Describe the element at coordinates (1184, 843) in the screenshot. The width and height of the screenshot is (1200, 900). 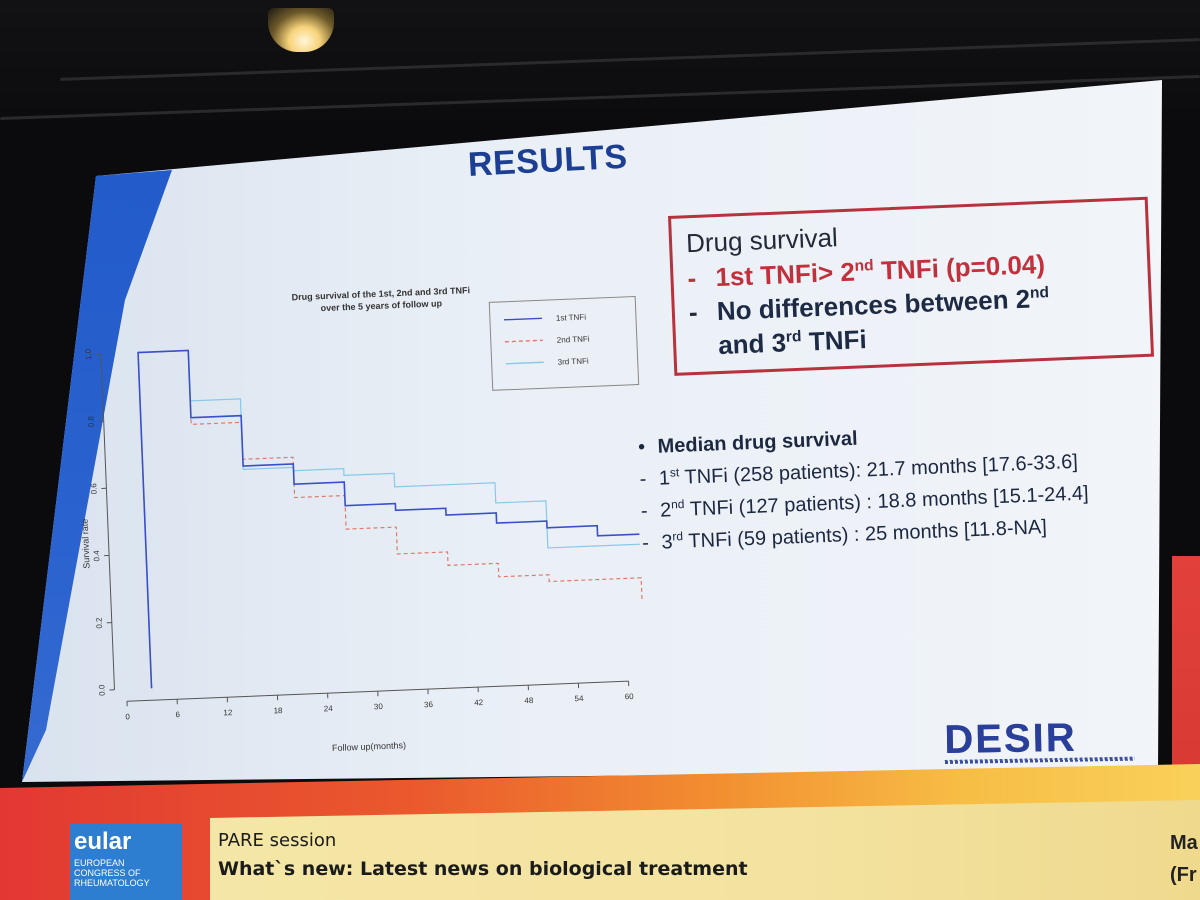
I see `speaker-name-partial: Ma` at that location.